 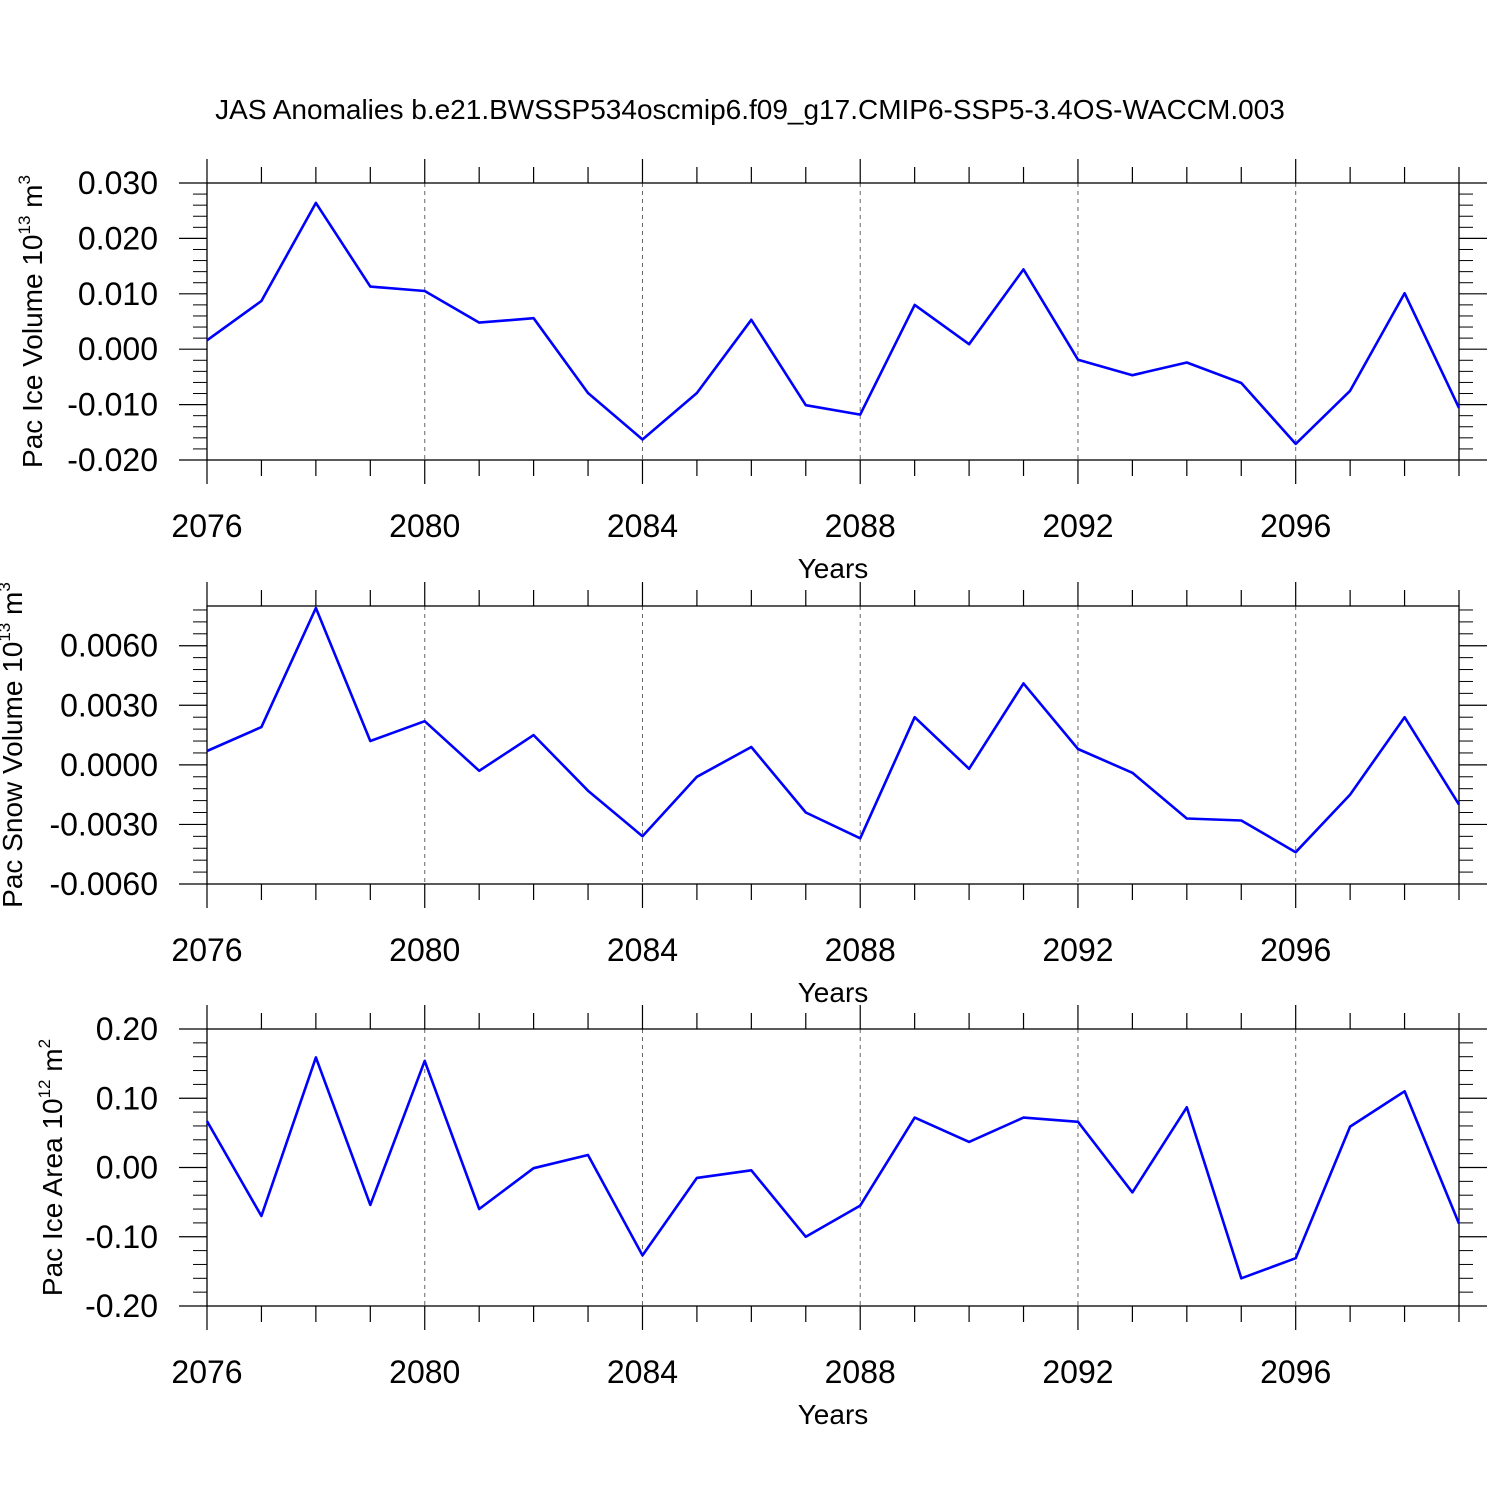 I want to click on y-tick-label: 0.0060, so click(x=109, y=646).